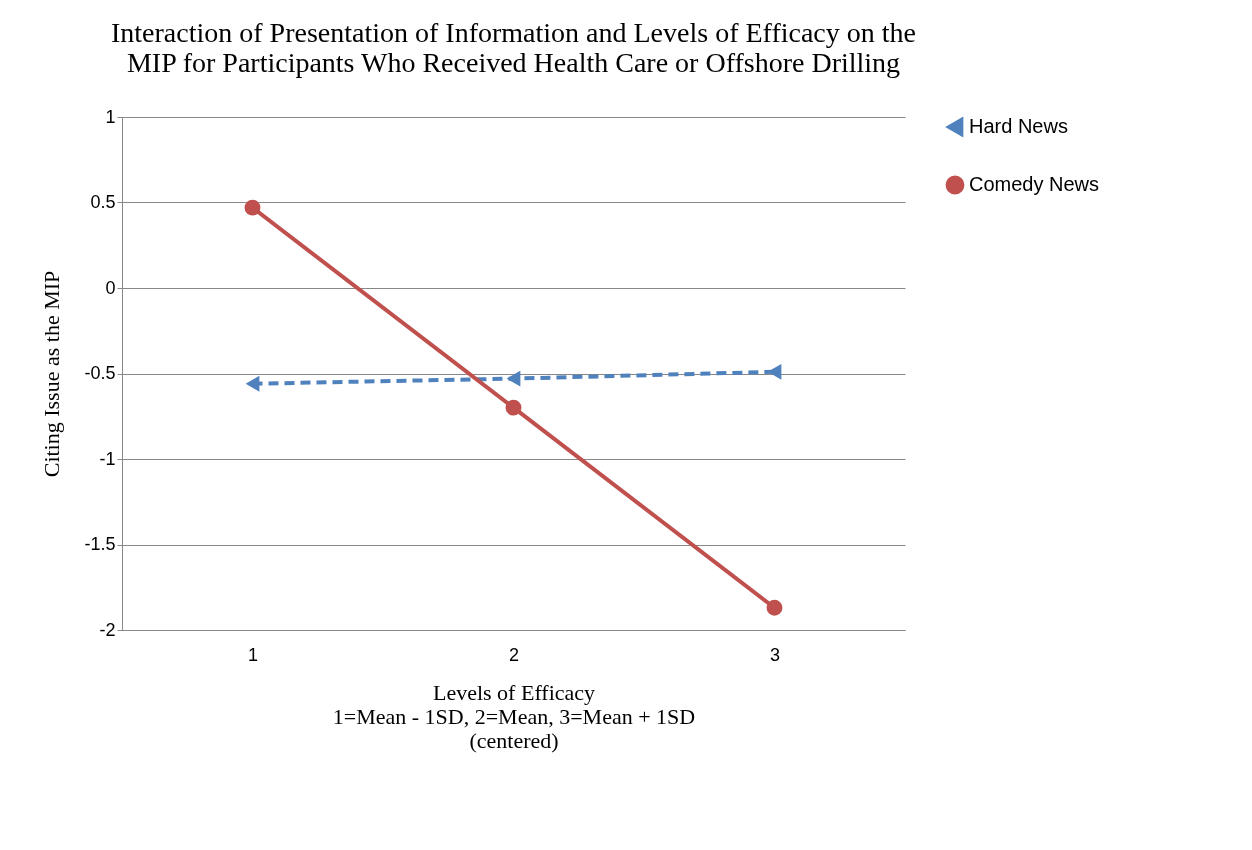  I want to click on x-tick-label: 3, so click(775, 654).